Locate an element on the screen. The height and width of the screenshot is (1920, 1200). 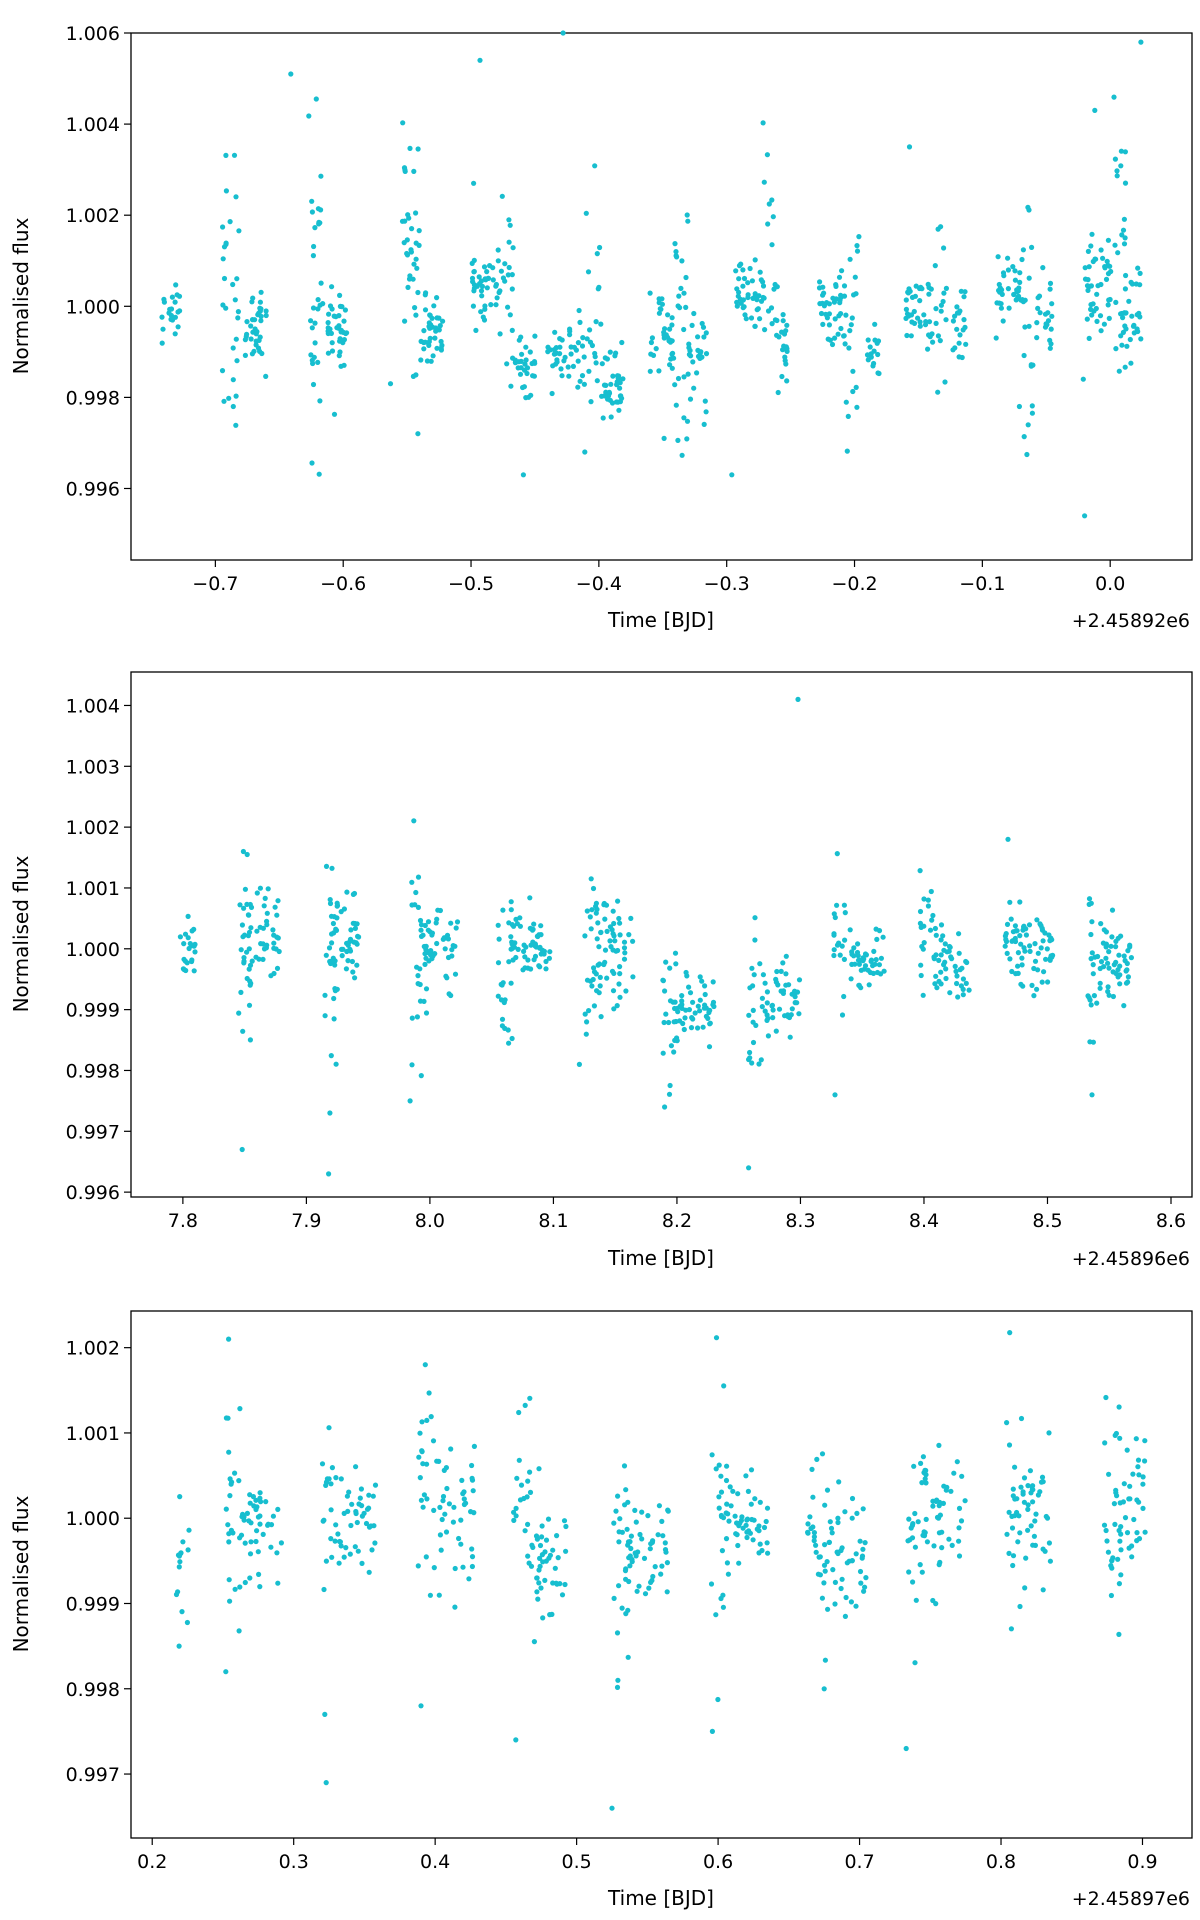
x-tick-label: −0.6 is located at coordinates (343, 584).